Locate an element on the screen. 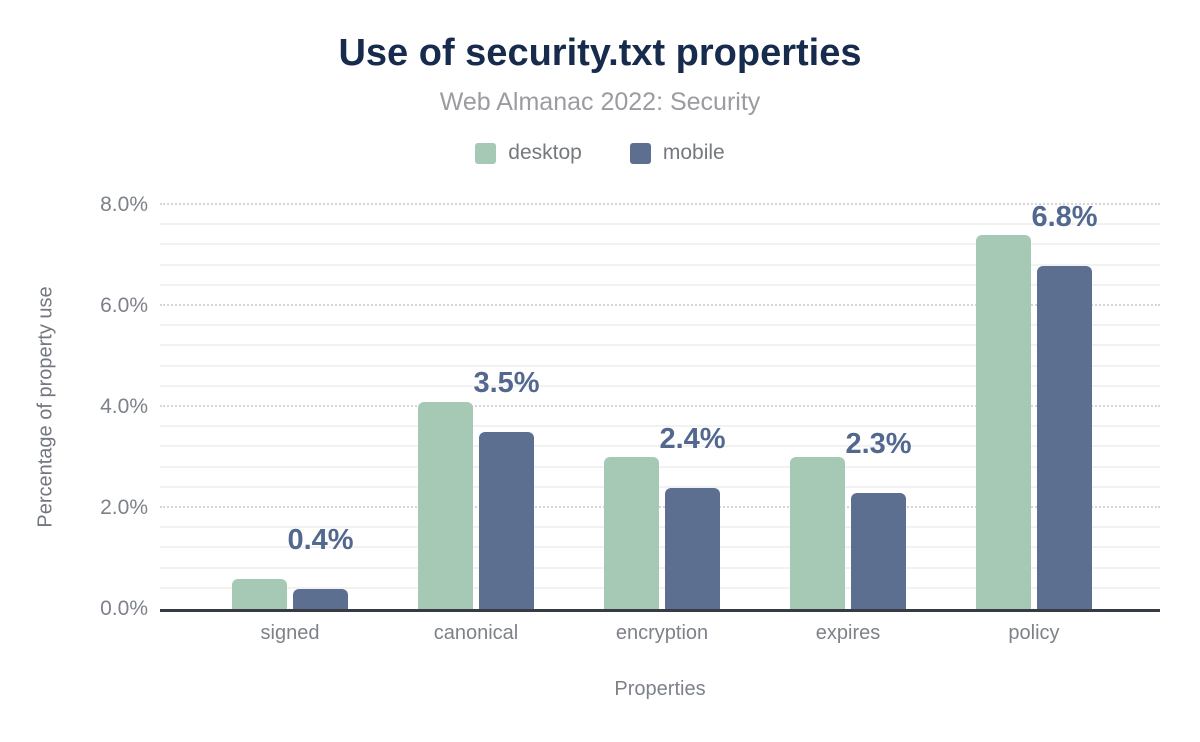  y-tick-label-0.0%: 0.0% is located at coordinates (124, 608).